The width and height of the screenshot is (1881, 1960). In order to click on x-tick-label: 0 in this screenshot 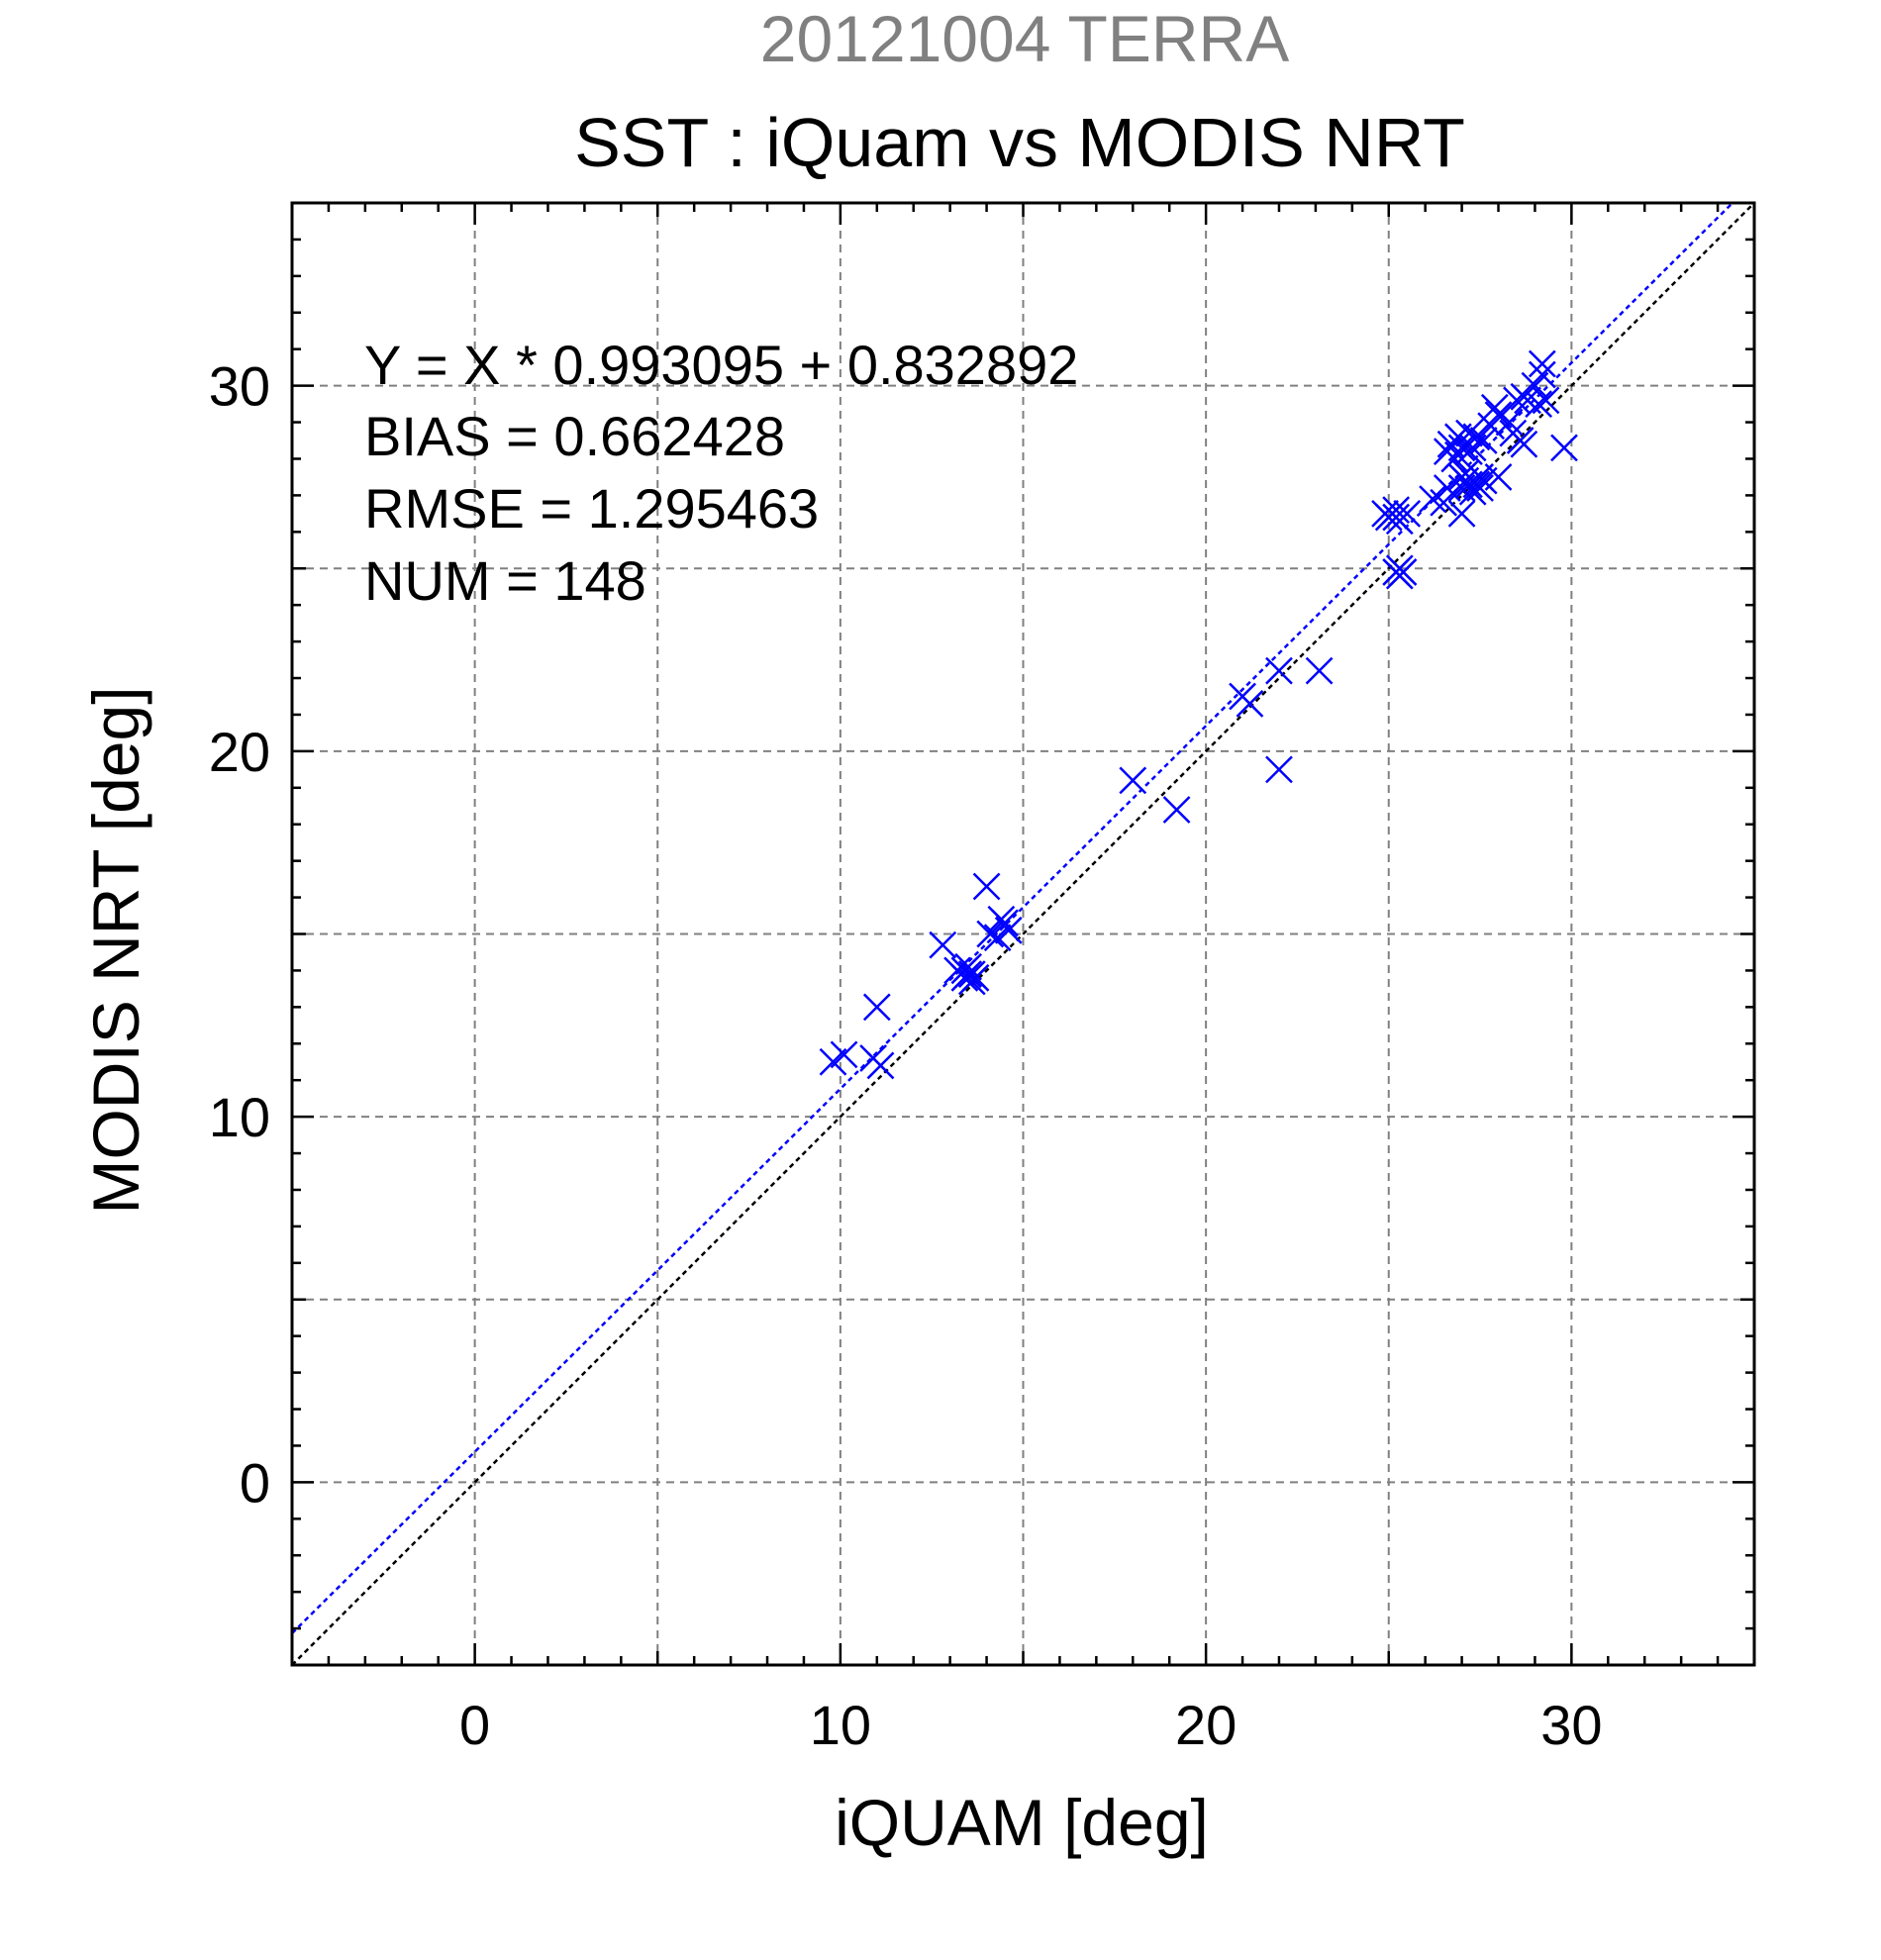, I will do `click(475, 1725)`.